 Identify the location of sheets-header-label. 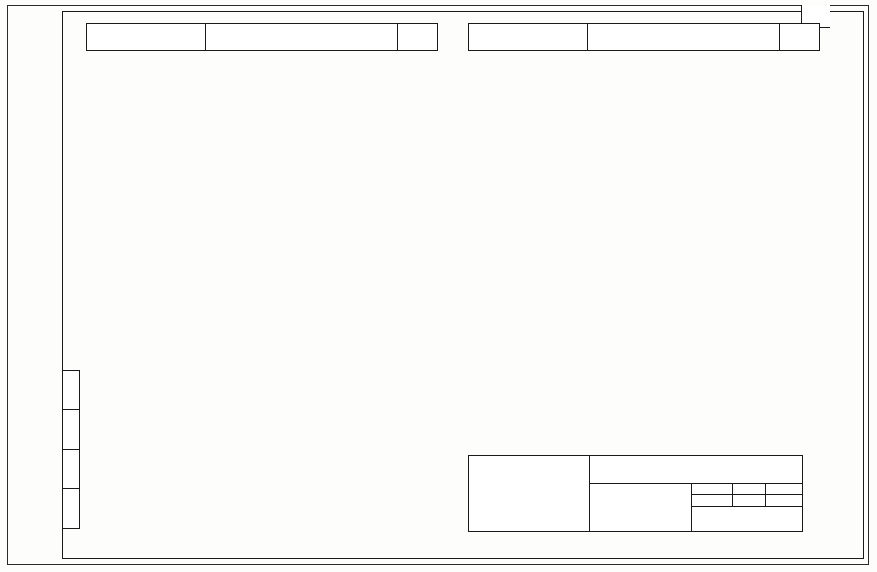
(784, 489).